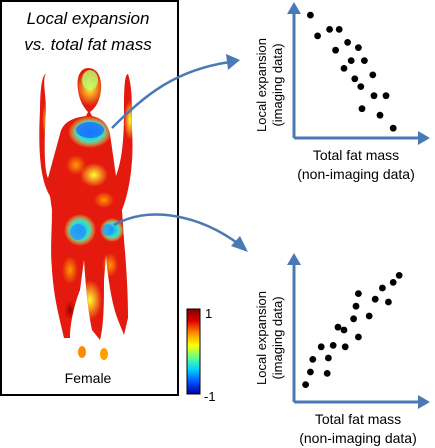 This screenshot has width=435, height=448. I want to click on top-x-axis-arrowhead, so click(424, 138).